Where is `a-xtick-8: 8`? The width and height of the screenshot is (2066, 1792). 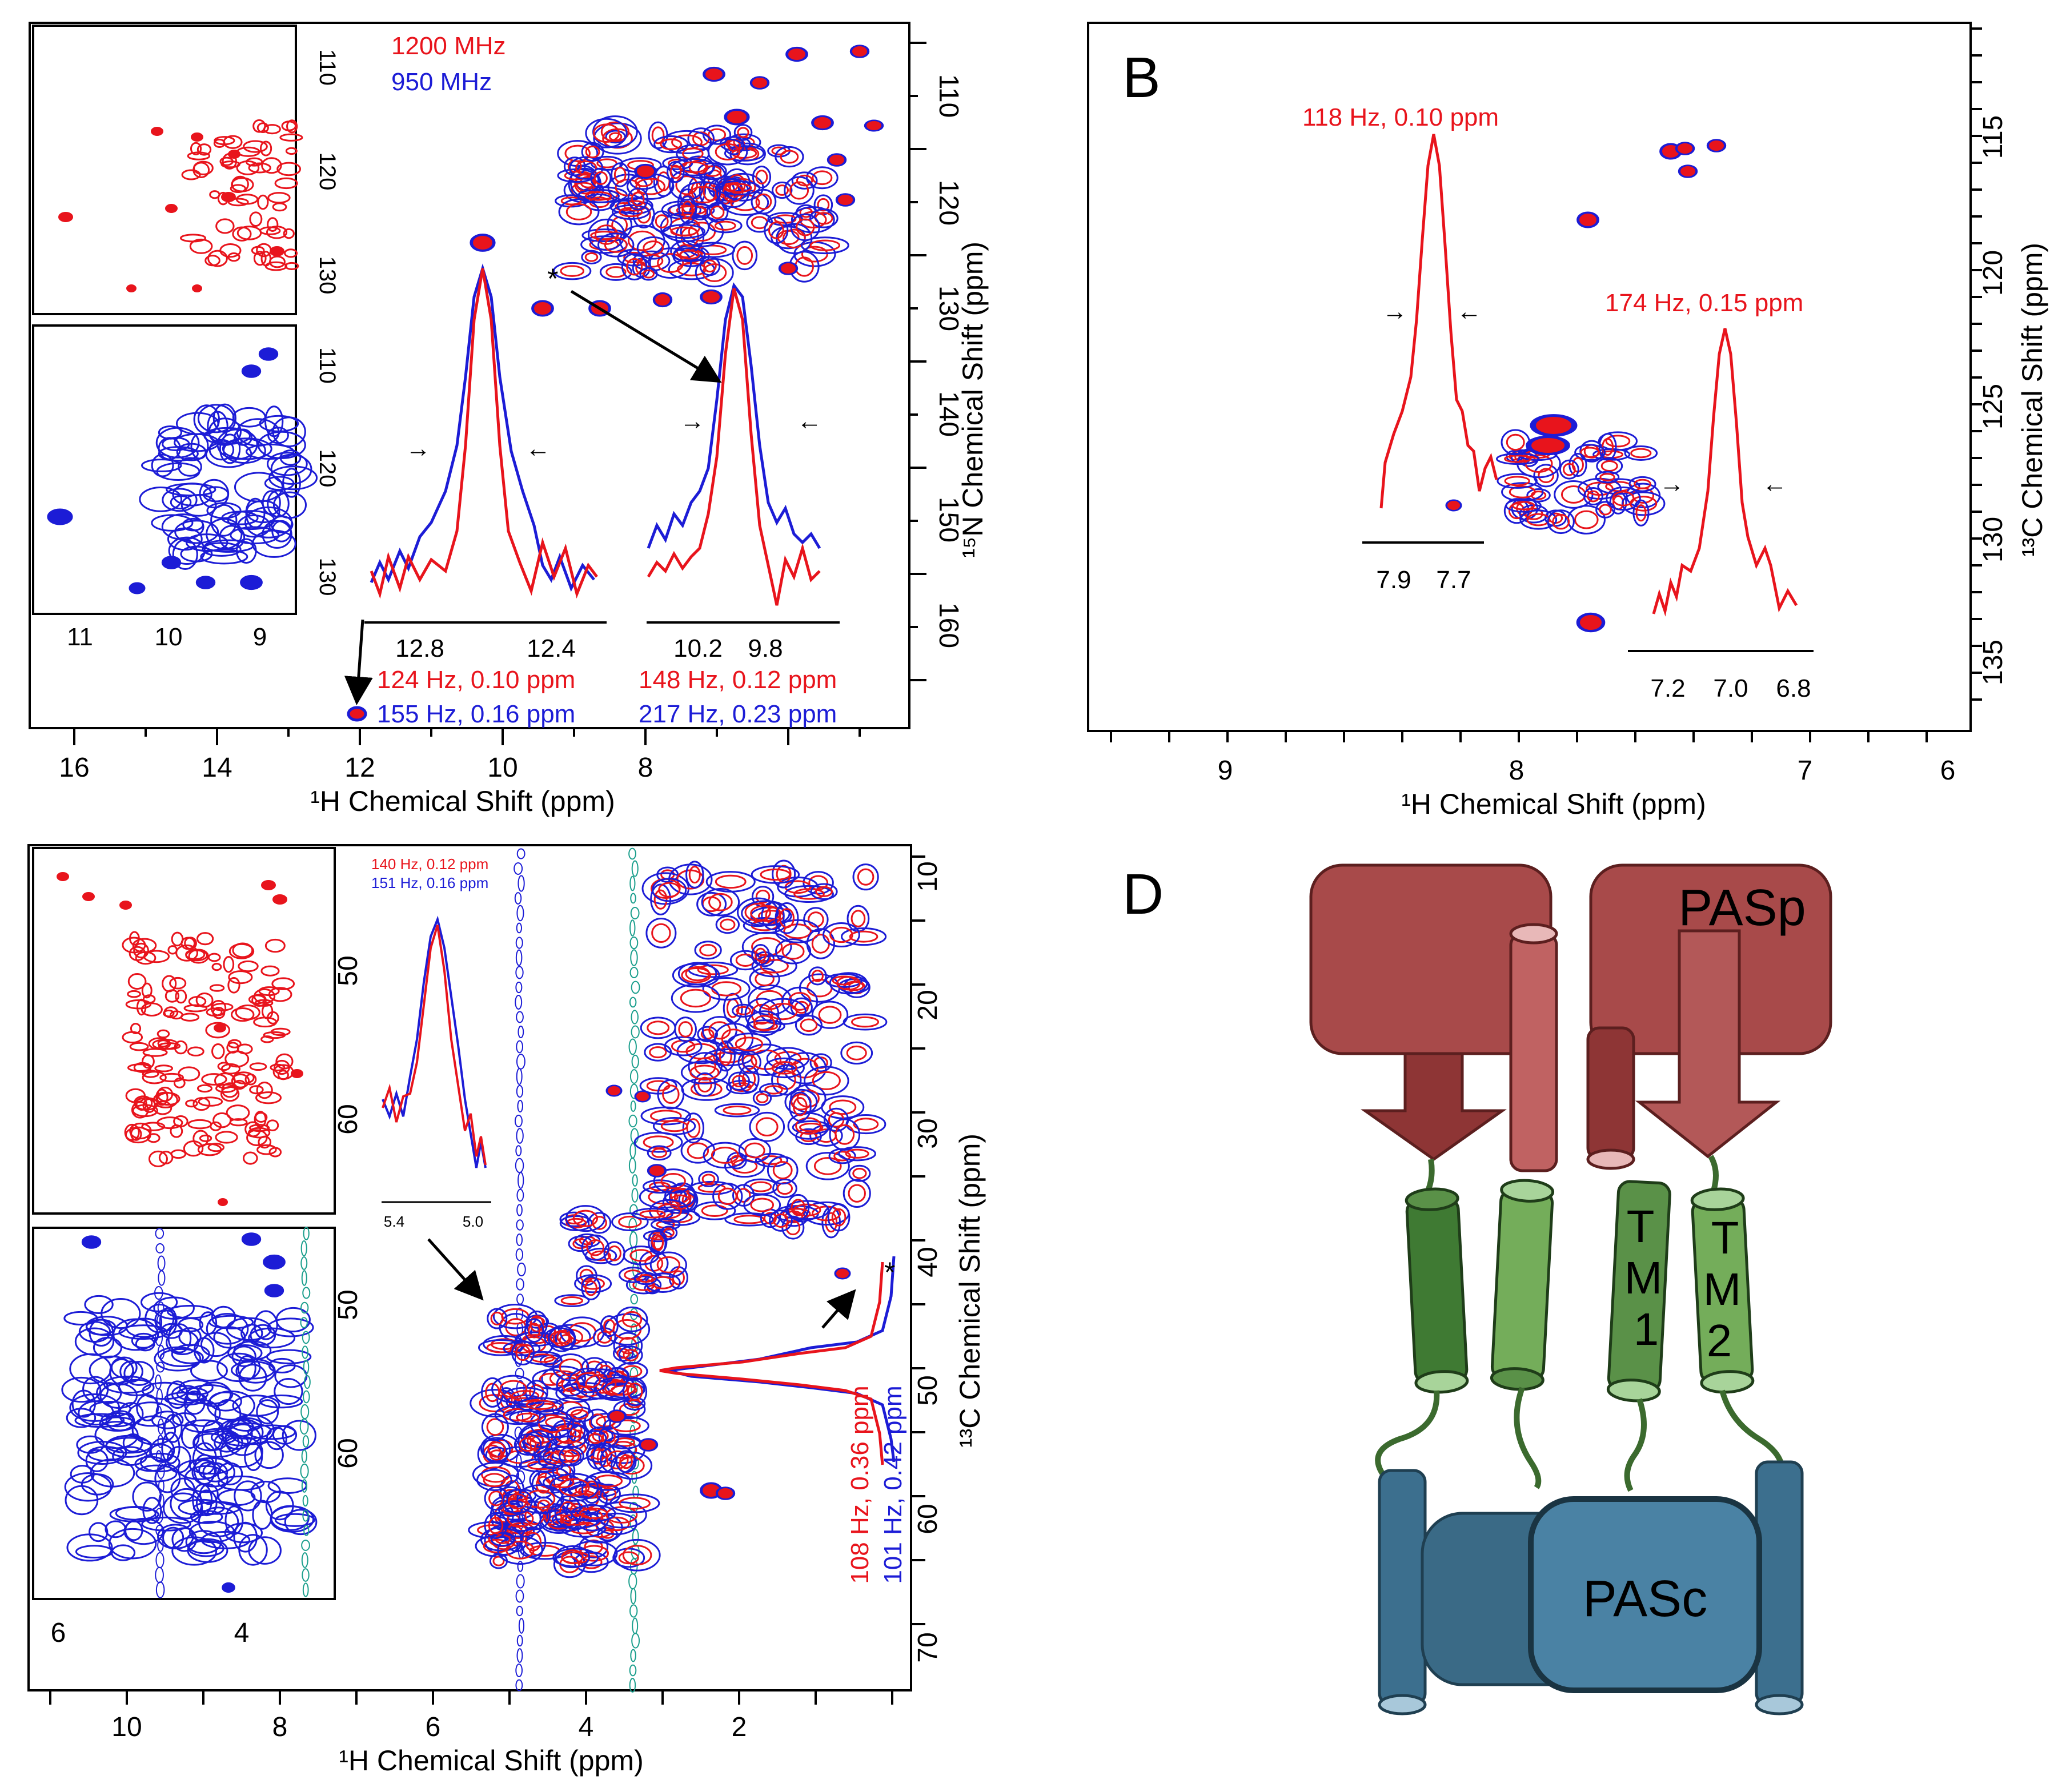 a-xtick-8: 8 is located at coordinates (645, 768).